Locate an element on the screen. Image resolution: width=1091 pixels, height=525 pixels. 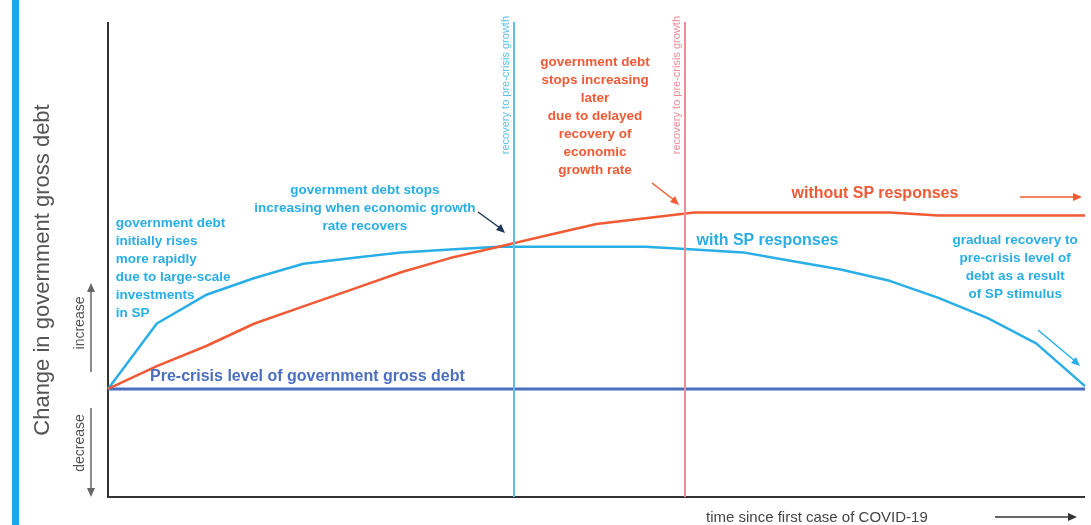
x-axis-title: time since first case of COVID-19 is located at coordinates (817, 516).